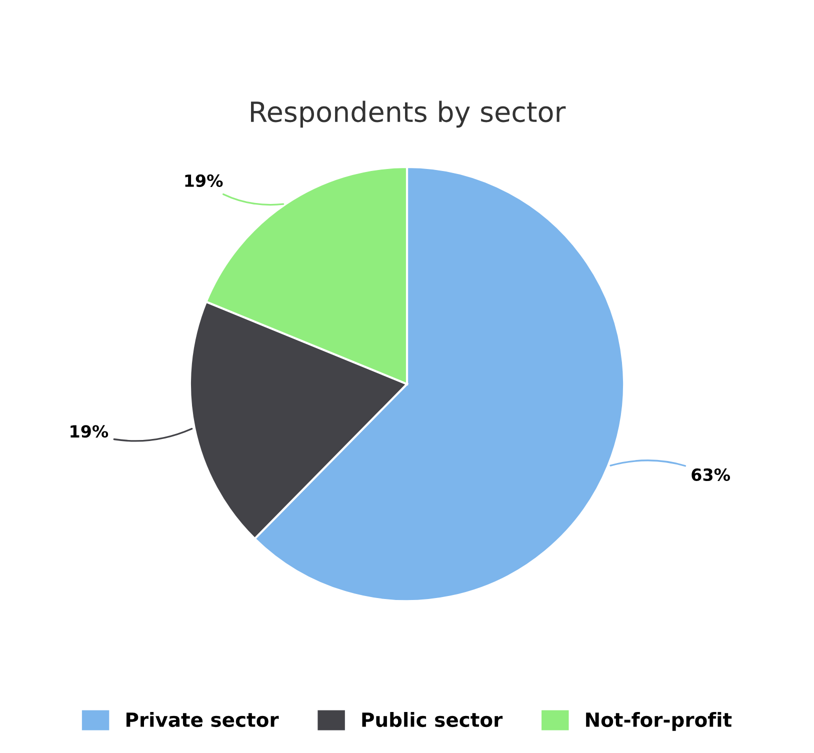  I want to click on legend-label: Not-for-profit, so click(659, 721).